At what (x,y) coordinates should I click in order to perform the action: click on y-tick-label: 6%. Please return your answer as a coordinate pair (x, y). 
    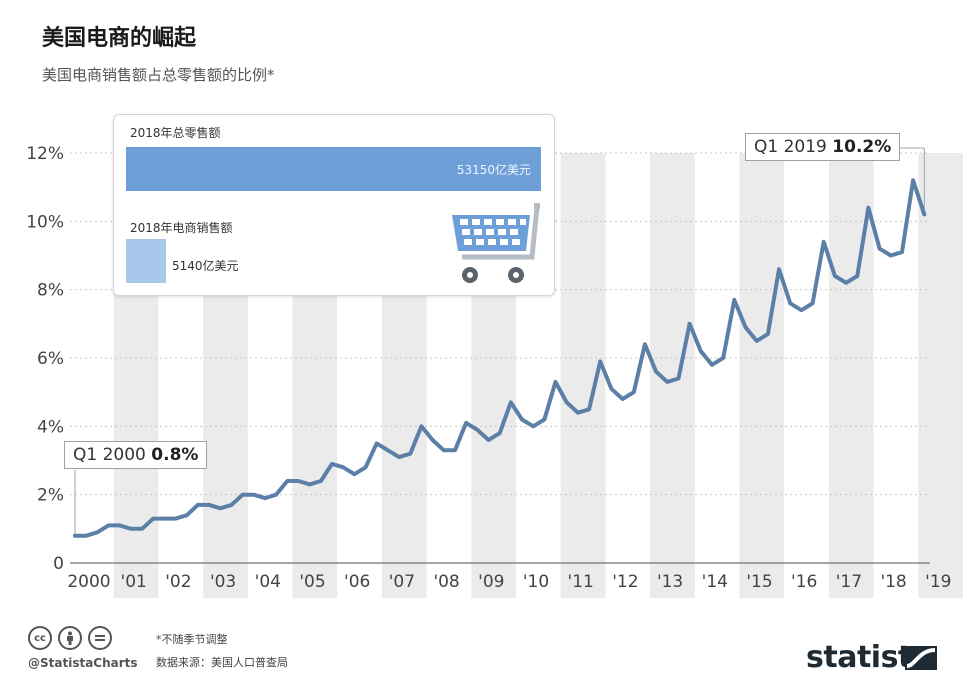
    Looking at the image, I should click on (50, 359).